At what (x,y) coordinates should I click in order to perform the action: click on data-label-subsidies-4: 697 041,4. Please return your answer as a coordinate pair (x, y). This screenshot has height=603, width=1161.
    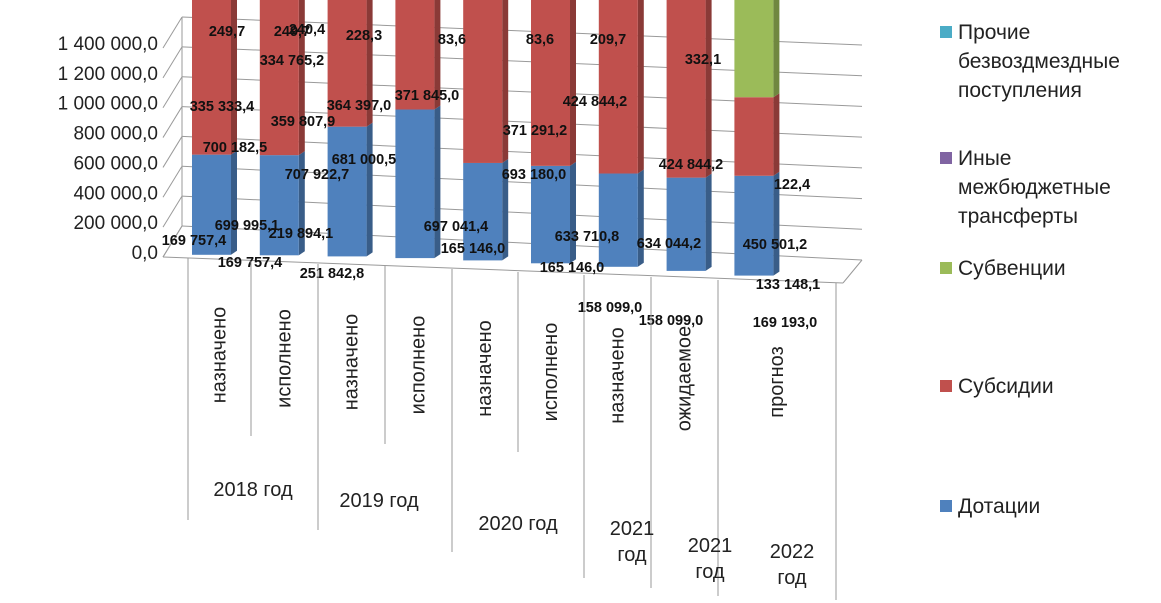
    Looking at the image, I should click on (456, 227).